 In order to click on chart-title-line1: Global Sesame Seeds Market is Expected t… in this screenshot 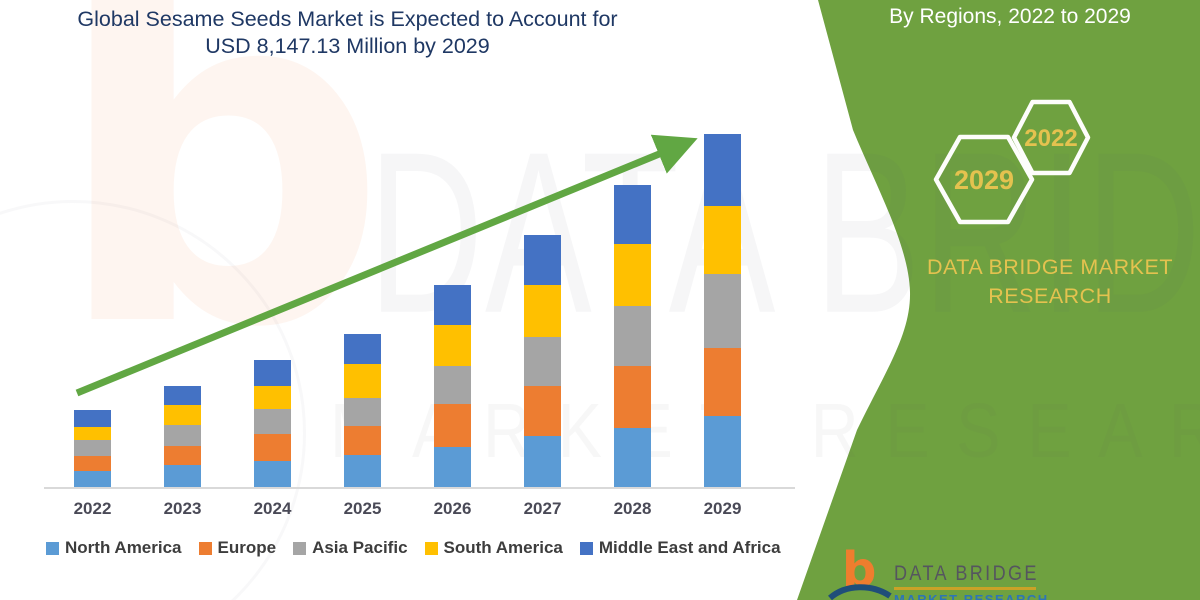, I will do `click(347, 19)`.